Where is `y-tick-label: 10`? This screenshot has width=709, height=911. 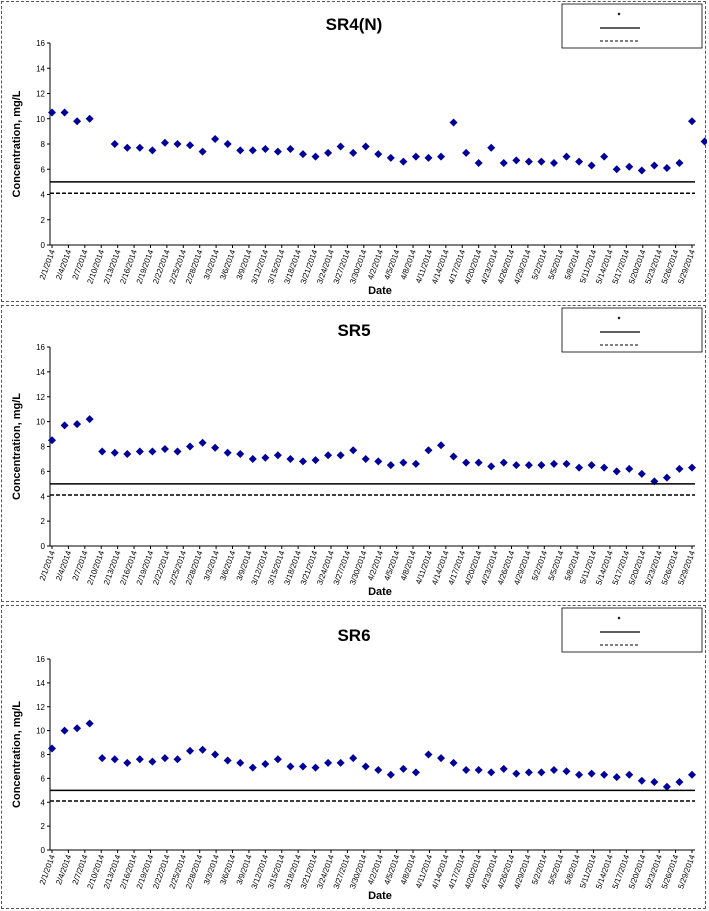
y-tick-label: 10 is located at coordinates (40, 119).